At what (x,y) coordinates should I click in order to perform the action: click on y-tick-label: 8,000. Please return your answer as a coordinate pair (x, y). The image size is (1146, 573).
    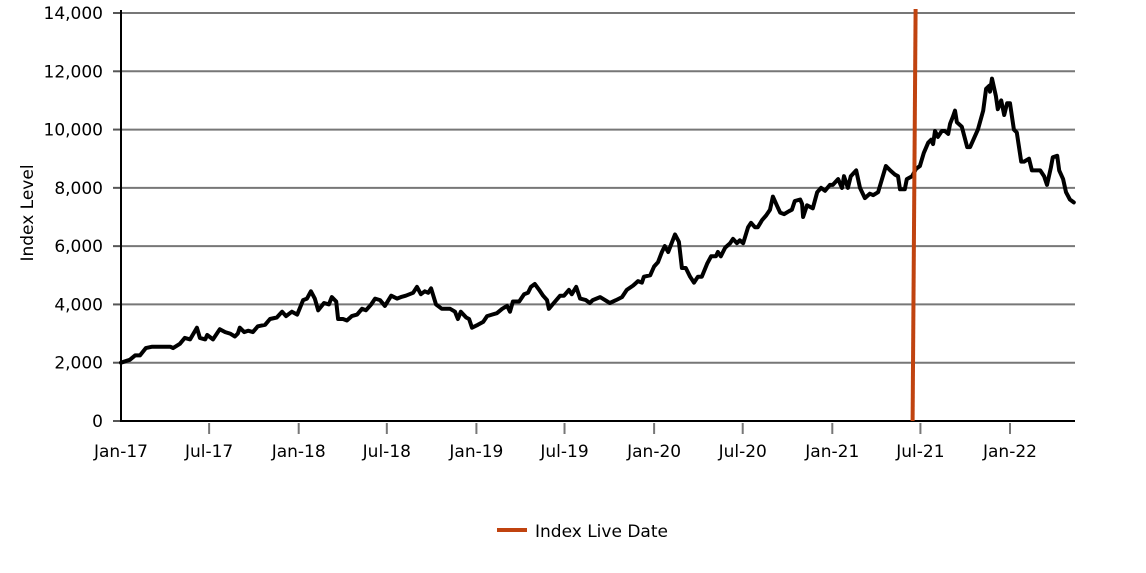
    Looking at the image, I should click on (78, 189).